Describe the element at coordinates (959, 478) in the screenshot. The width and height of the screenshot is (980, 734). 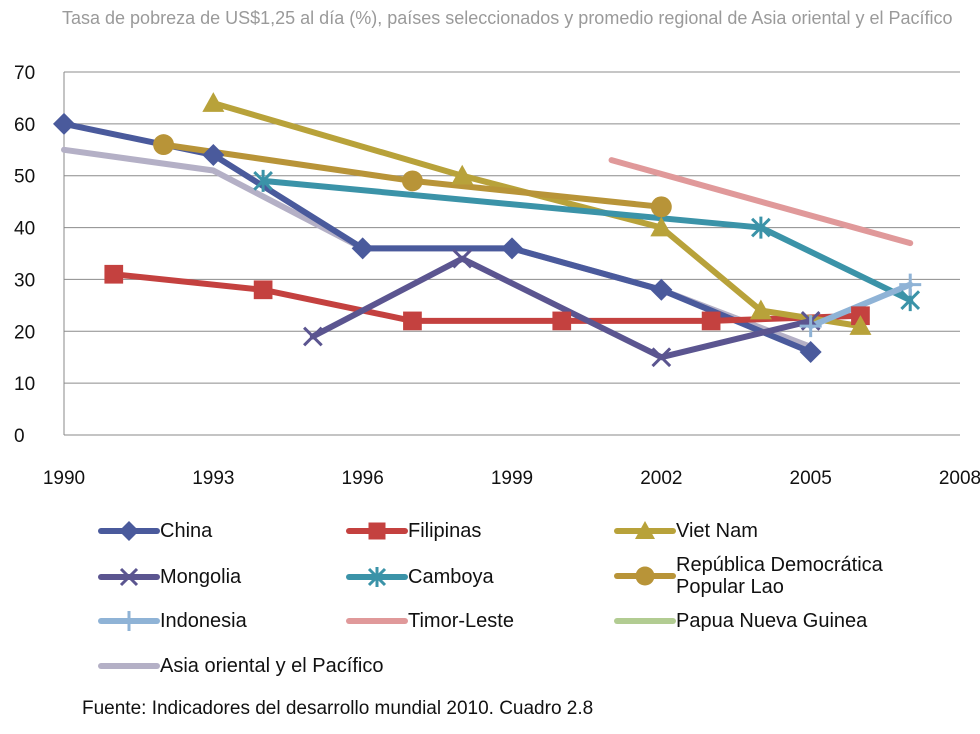
I see `x-tick-label: 2008` at that location.